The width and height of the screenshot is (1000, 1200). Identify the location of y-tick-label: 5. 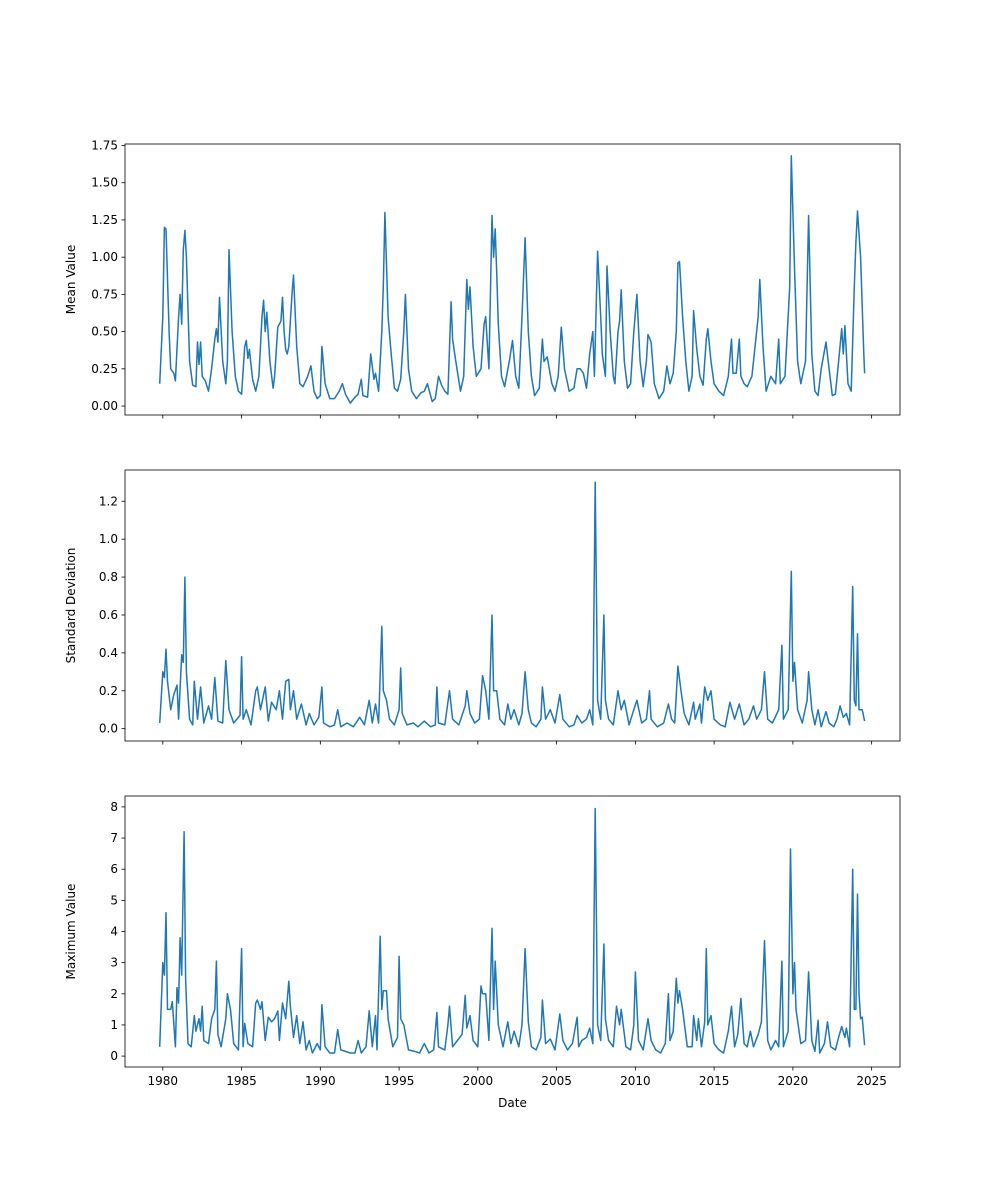
(114, 900).